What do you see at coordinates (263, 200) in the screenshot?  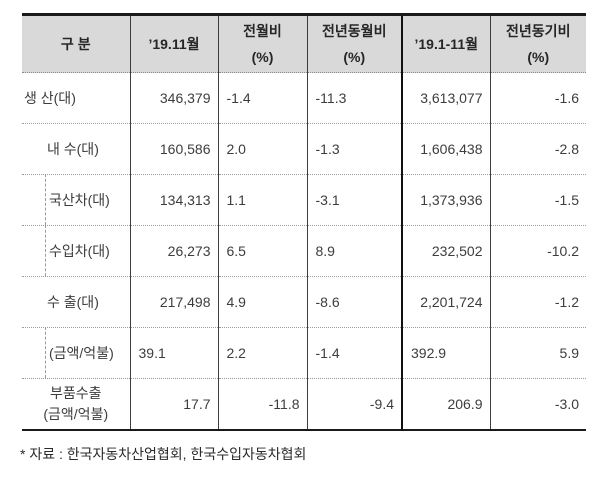 I see `cell-value: 1.1` at bounding box center [263, 200].